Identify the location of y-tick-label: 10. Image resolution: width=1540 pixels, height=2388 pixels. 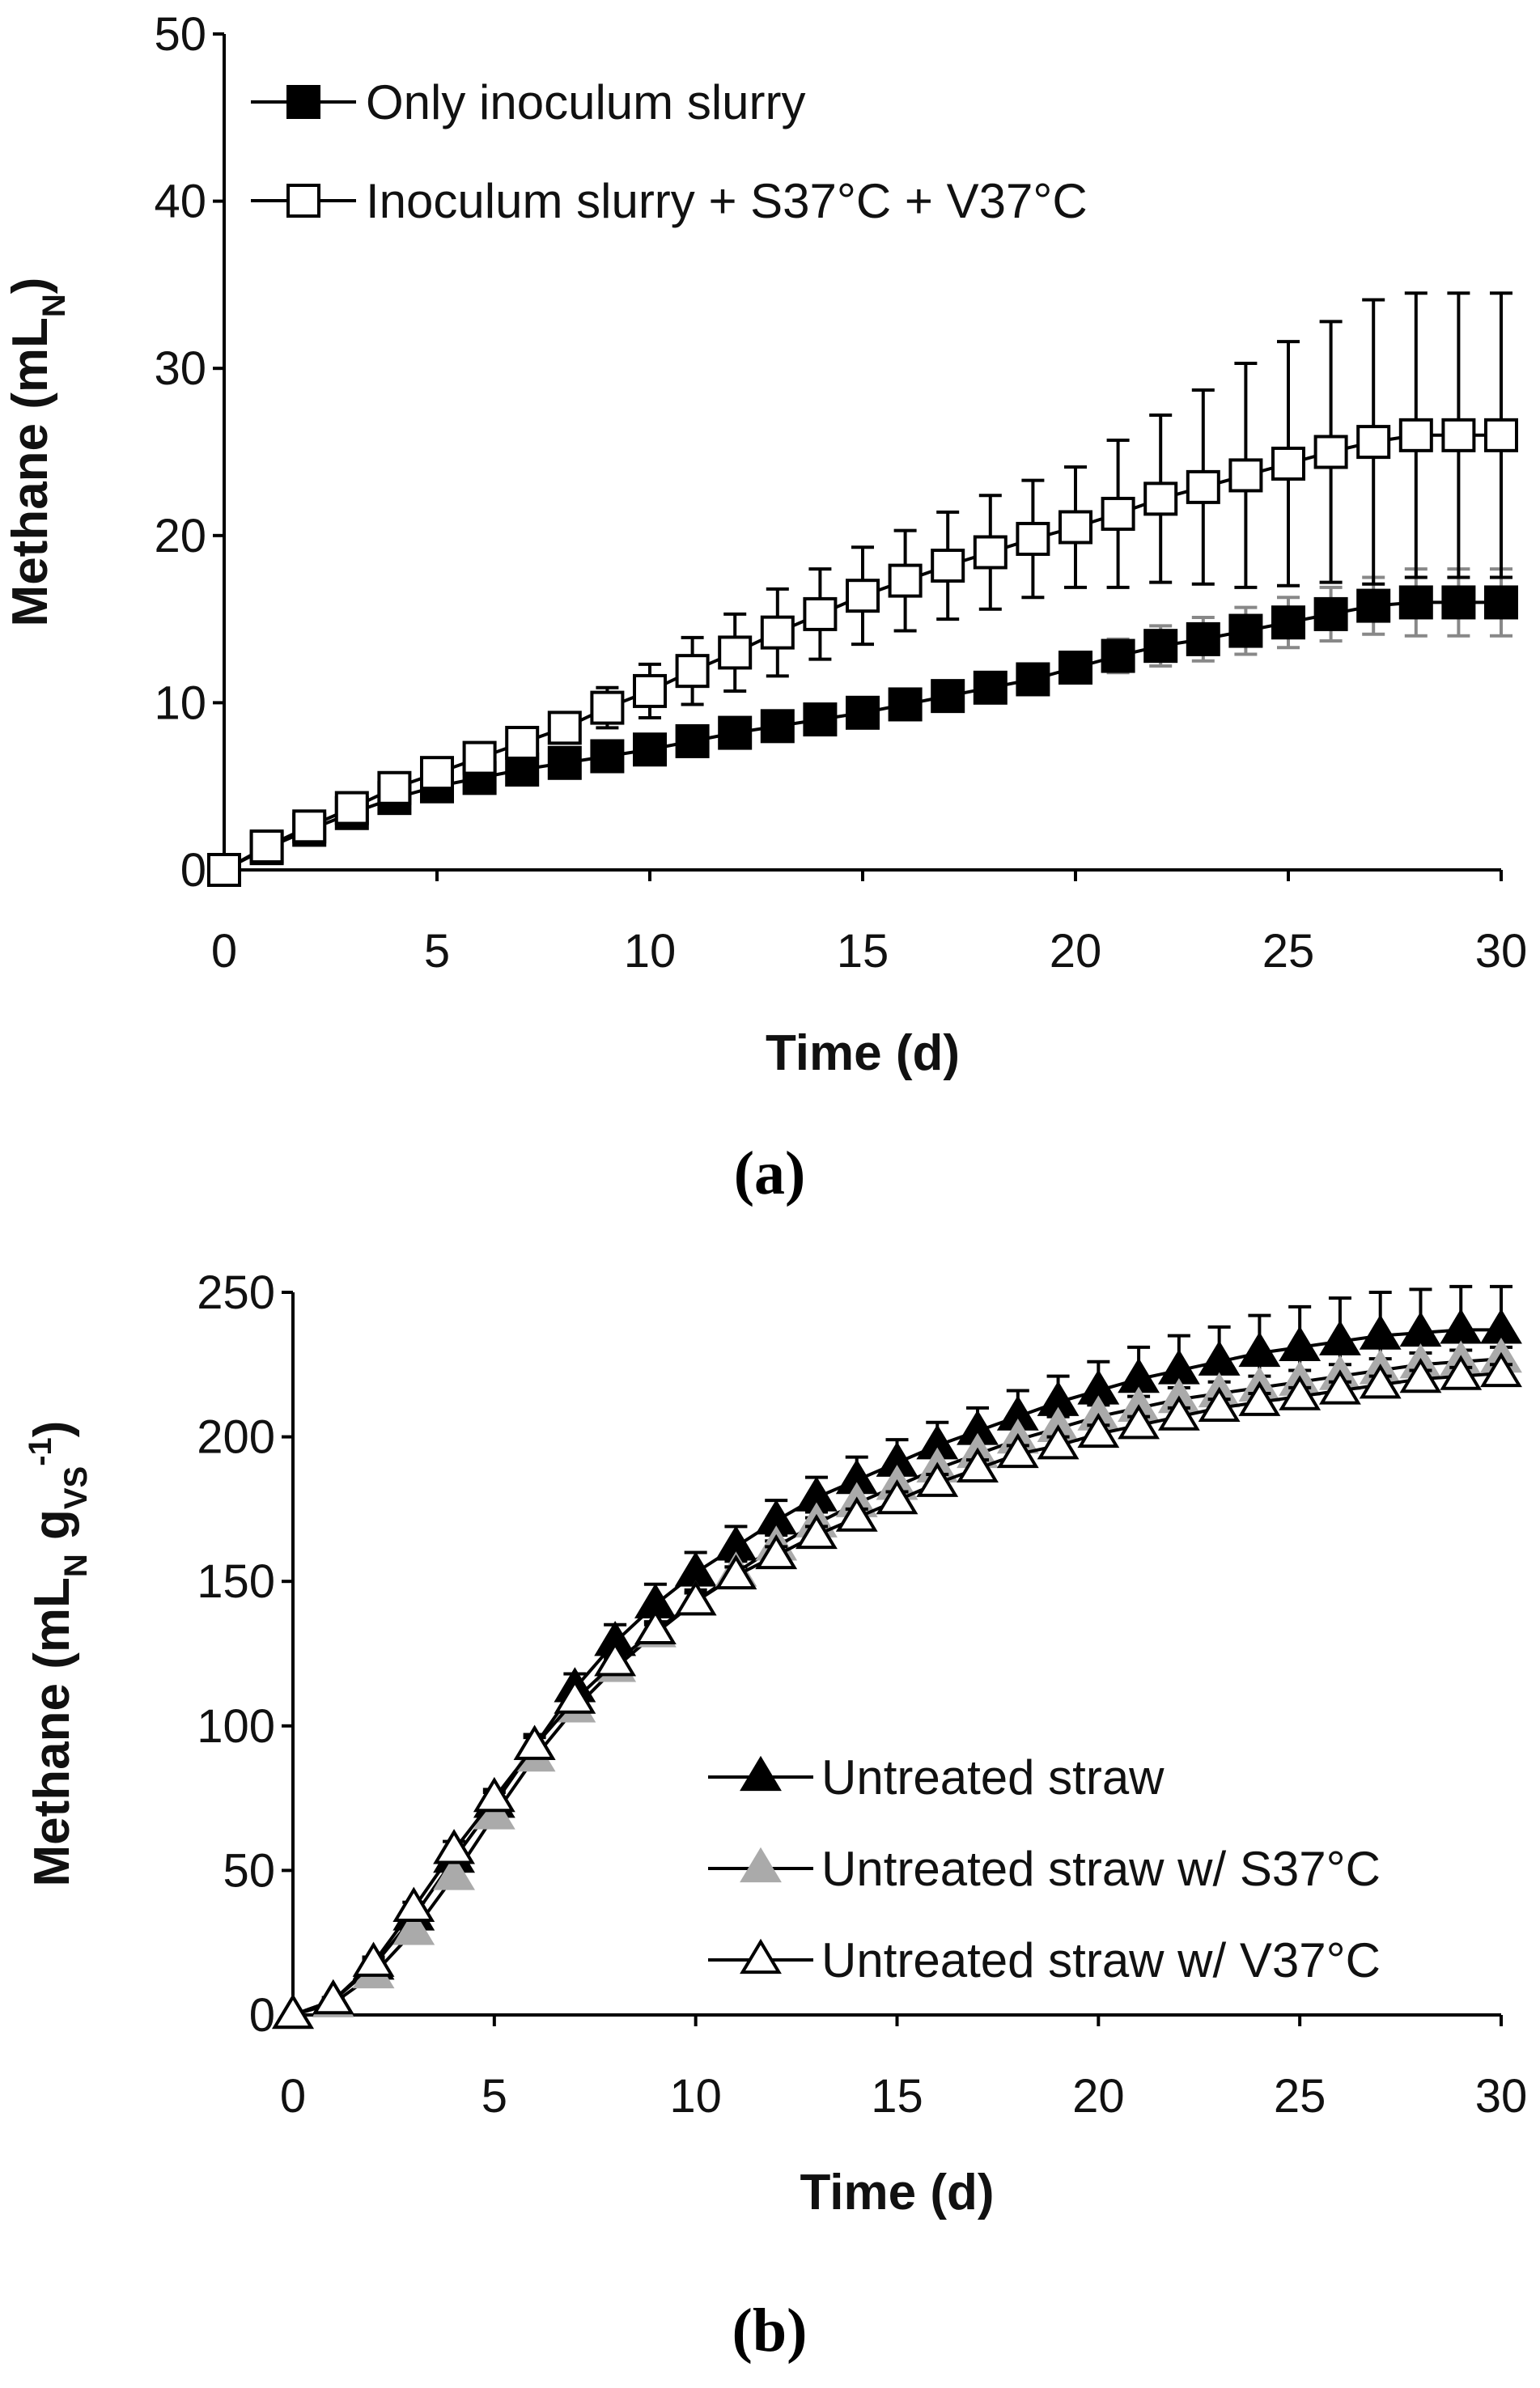
(180, 703).